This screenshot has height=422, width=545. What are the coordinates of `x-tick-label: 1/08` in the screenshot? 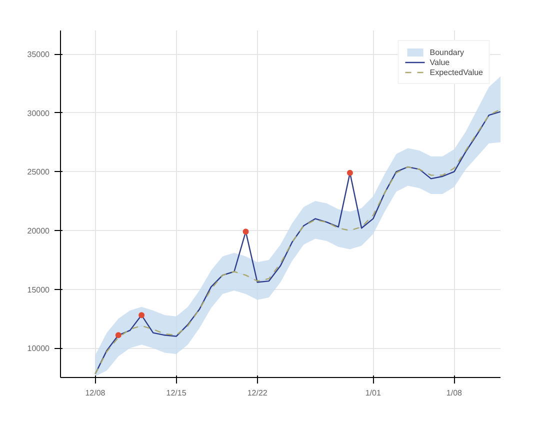 It's located at (454, 393).